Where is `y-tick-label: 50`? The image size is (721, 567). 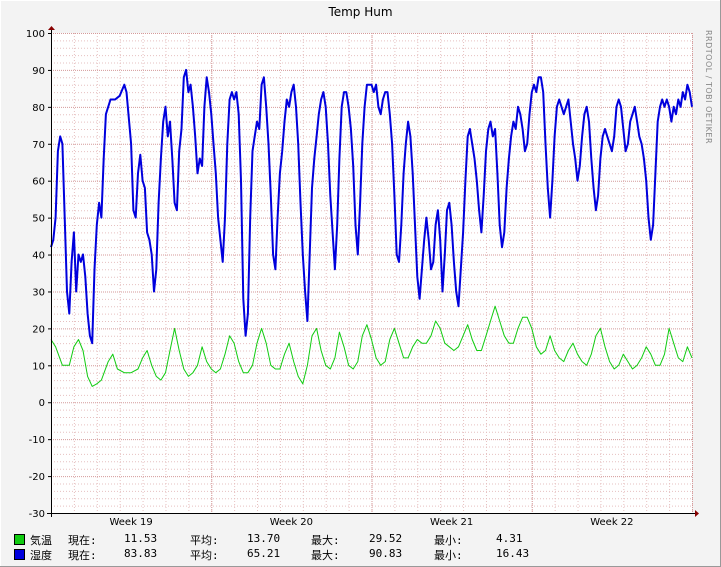
y-tick-label: 50 is located at coordinates (38, 219).